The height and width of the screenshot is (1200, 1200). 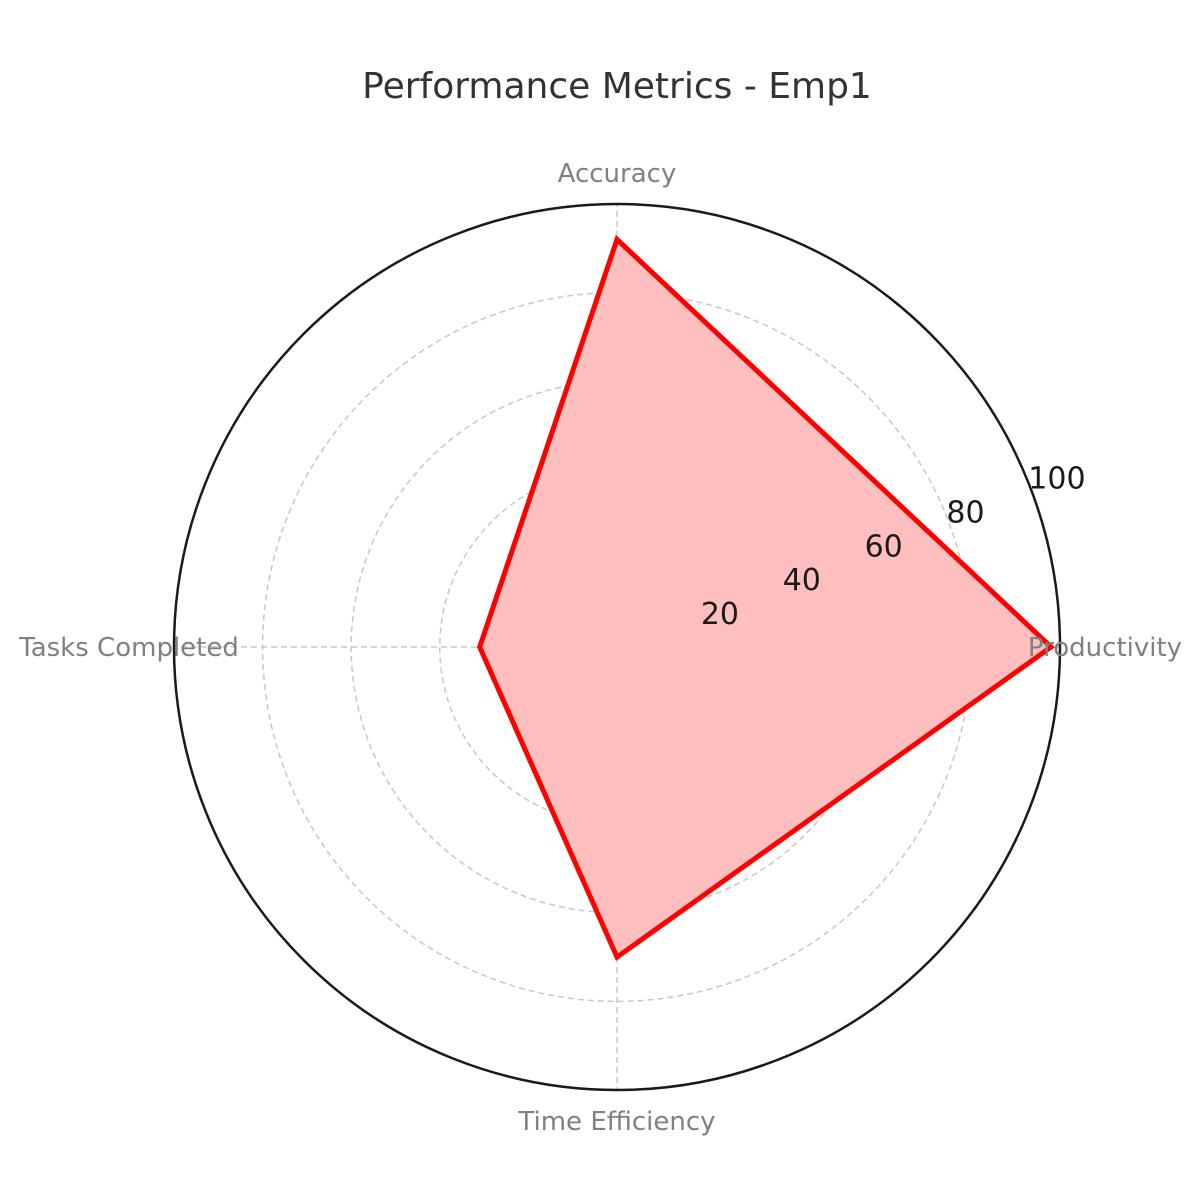 I want to click on category-label: Productivity, so click(x=1105, y=648).